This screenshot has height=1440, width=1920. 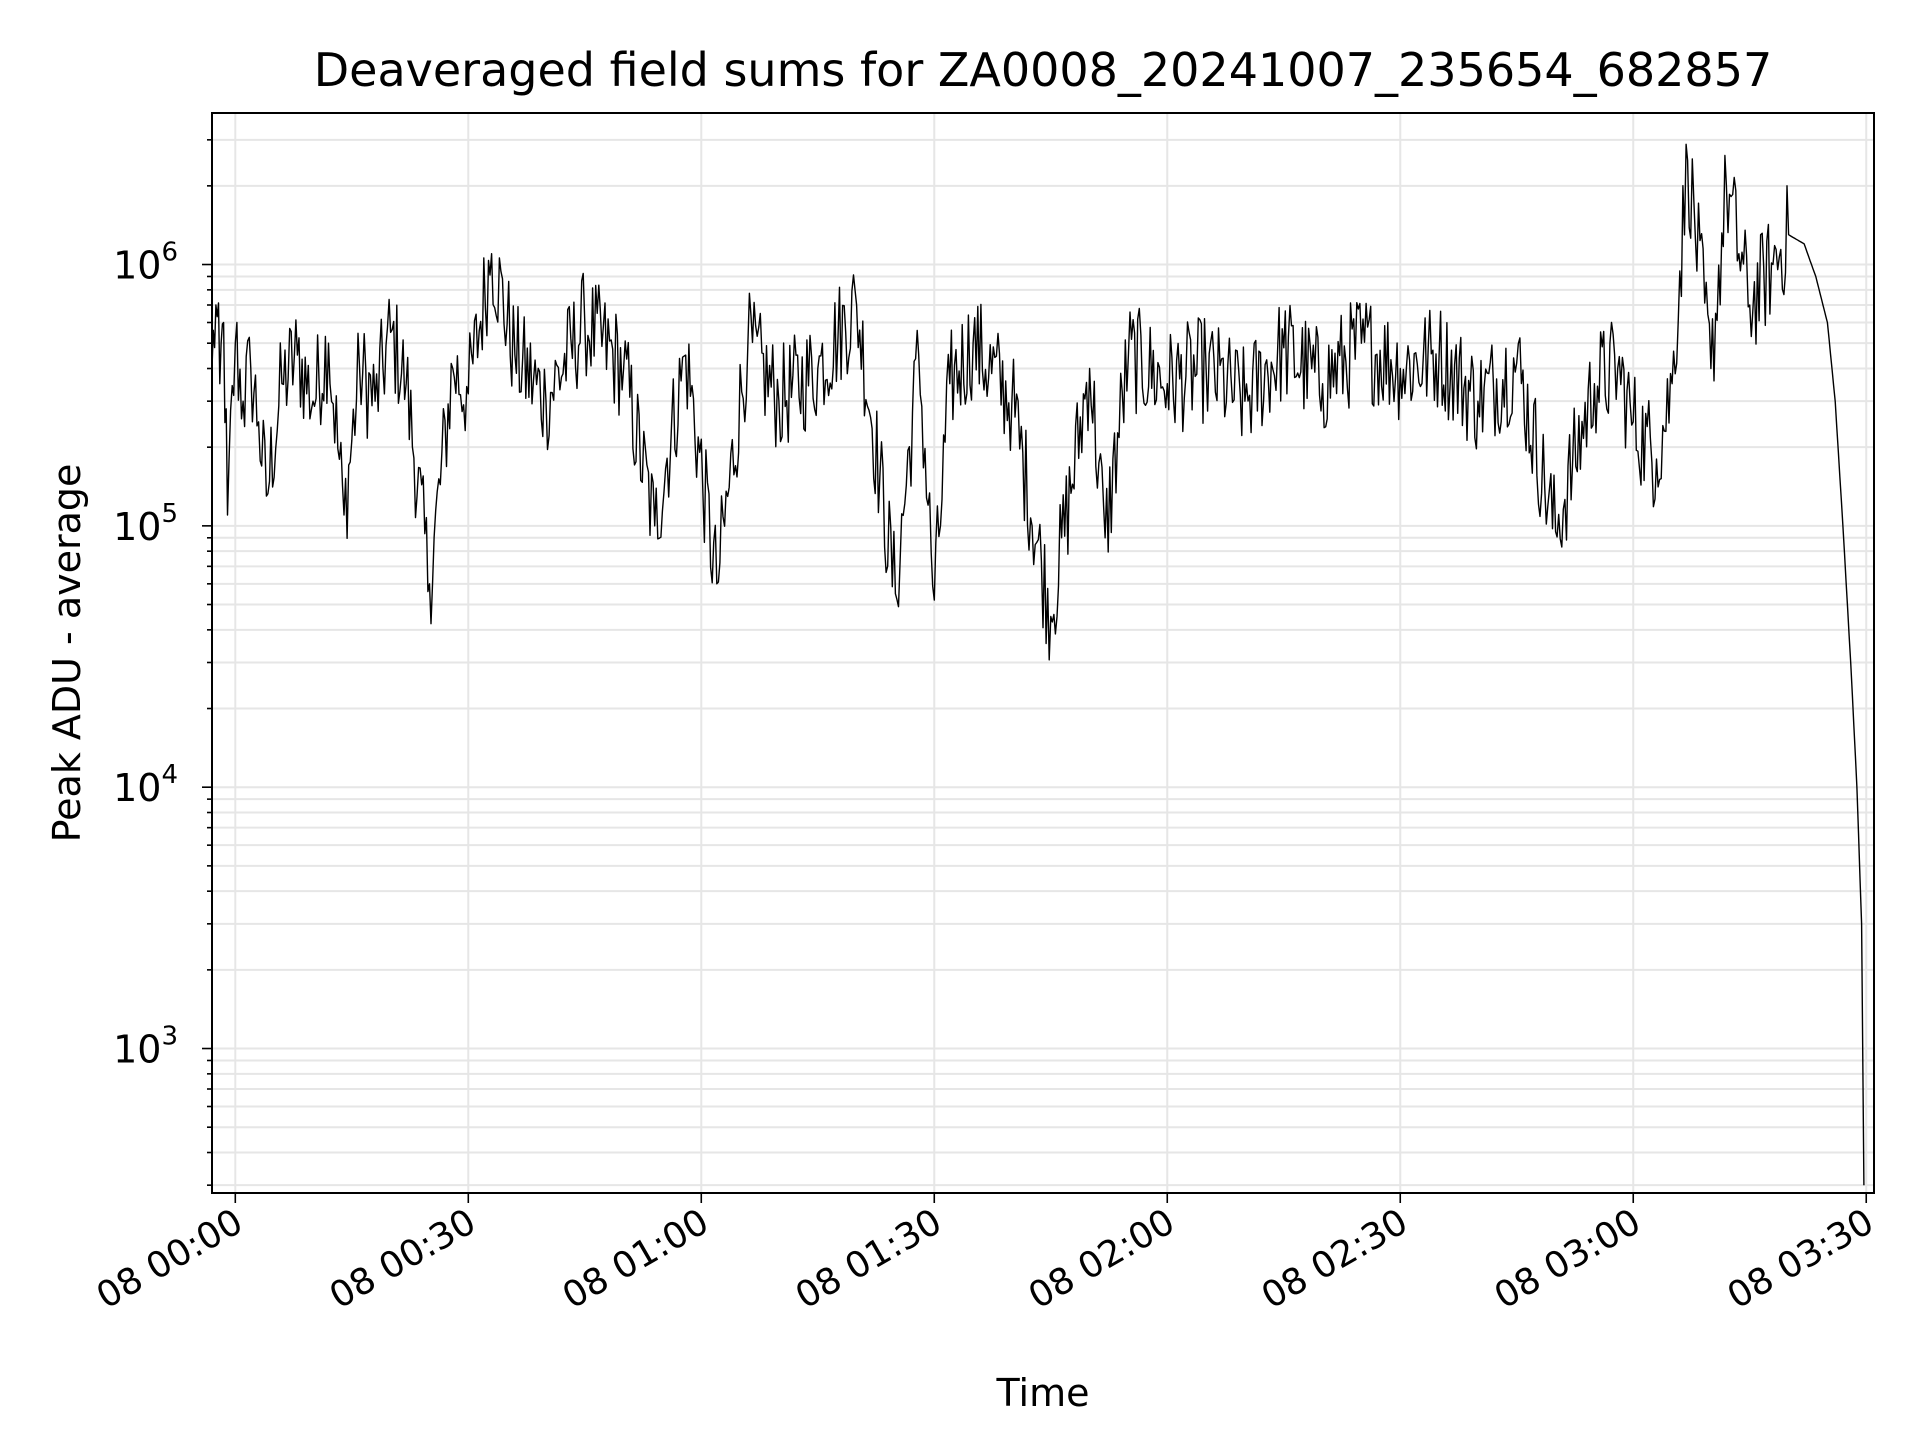 What do you see at coordinates (67, 653) in the screenshot?
I see `y-axis-label: Peak ADU - average` at bounding box center [67, 653].